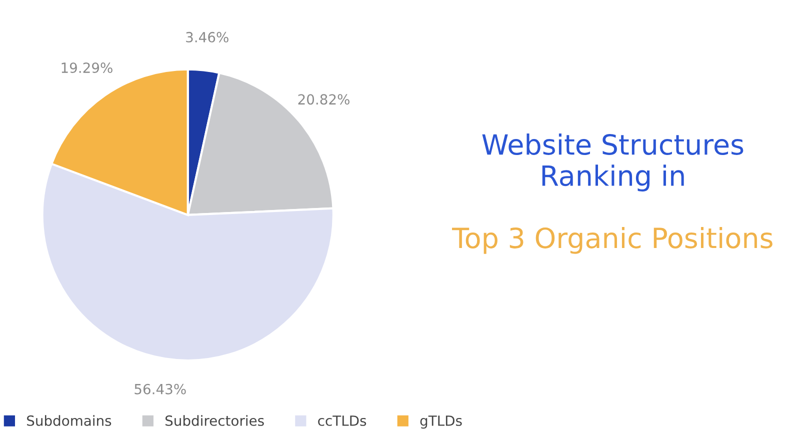  I want to click on data-label: 3.46%, so click(207, 37).